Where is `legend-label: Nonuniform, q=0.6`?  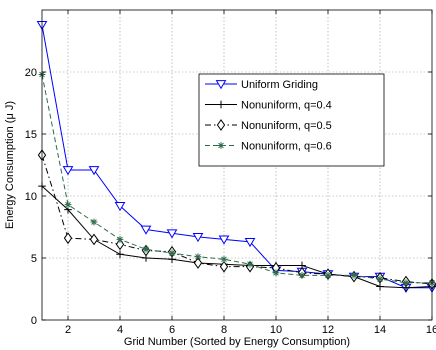 legend-label: Nonuniform, q=0.6 is located at coordinates (286, 147).